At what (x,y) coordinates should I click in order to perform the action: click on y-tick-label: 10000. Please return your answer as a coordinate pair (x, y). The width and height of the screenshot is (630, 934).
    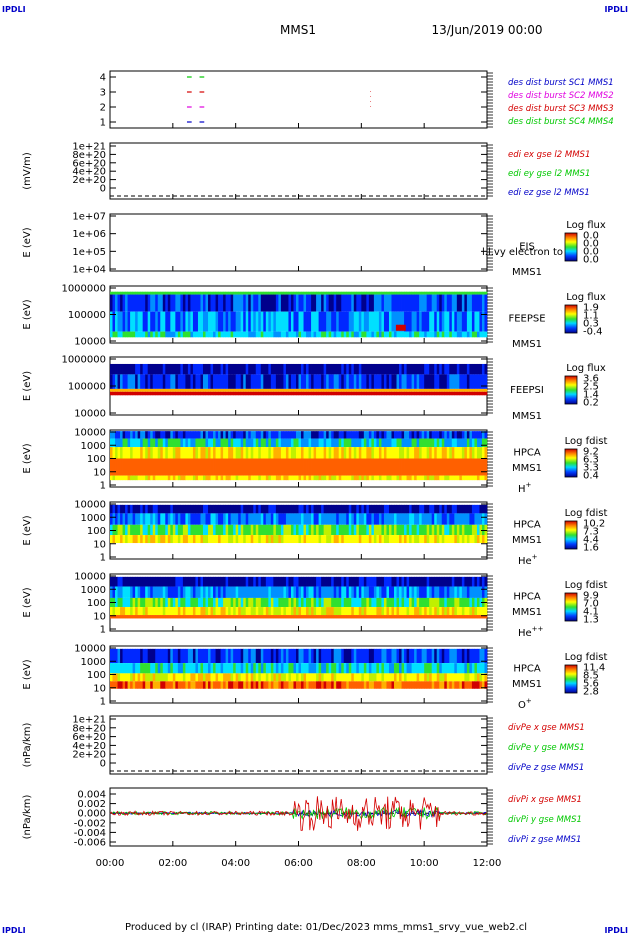
    Looking at the image, I should click on (90, 342).